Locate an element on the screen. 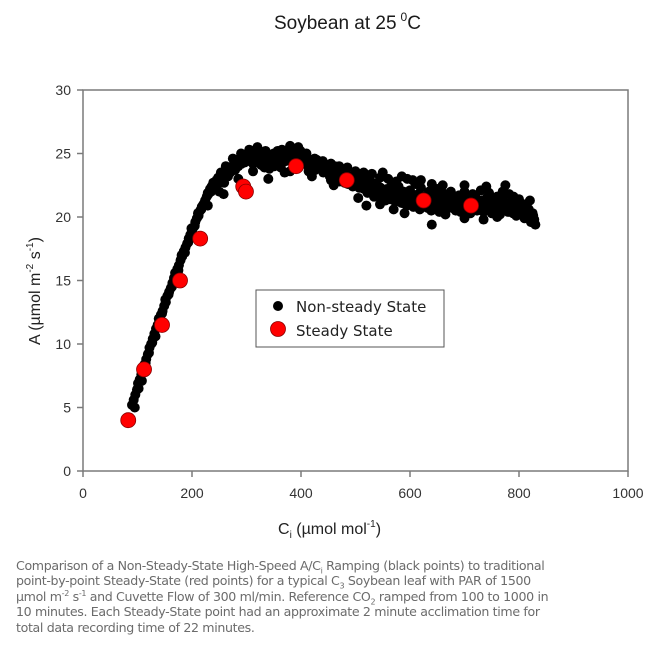 The image size is (650, 645). y-tick-label: 5 is located at coordinates (67, 408).